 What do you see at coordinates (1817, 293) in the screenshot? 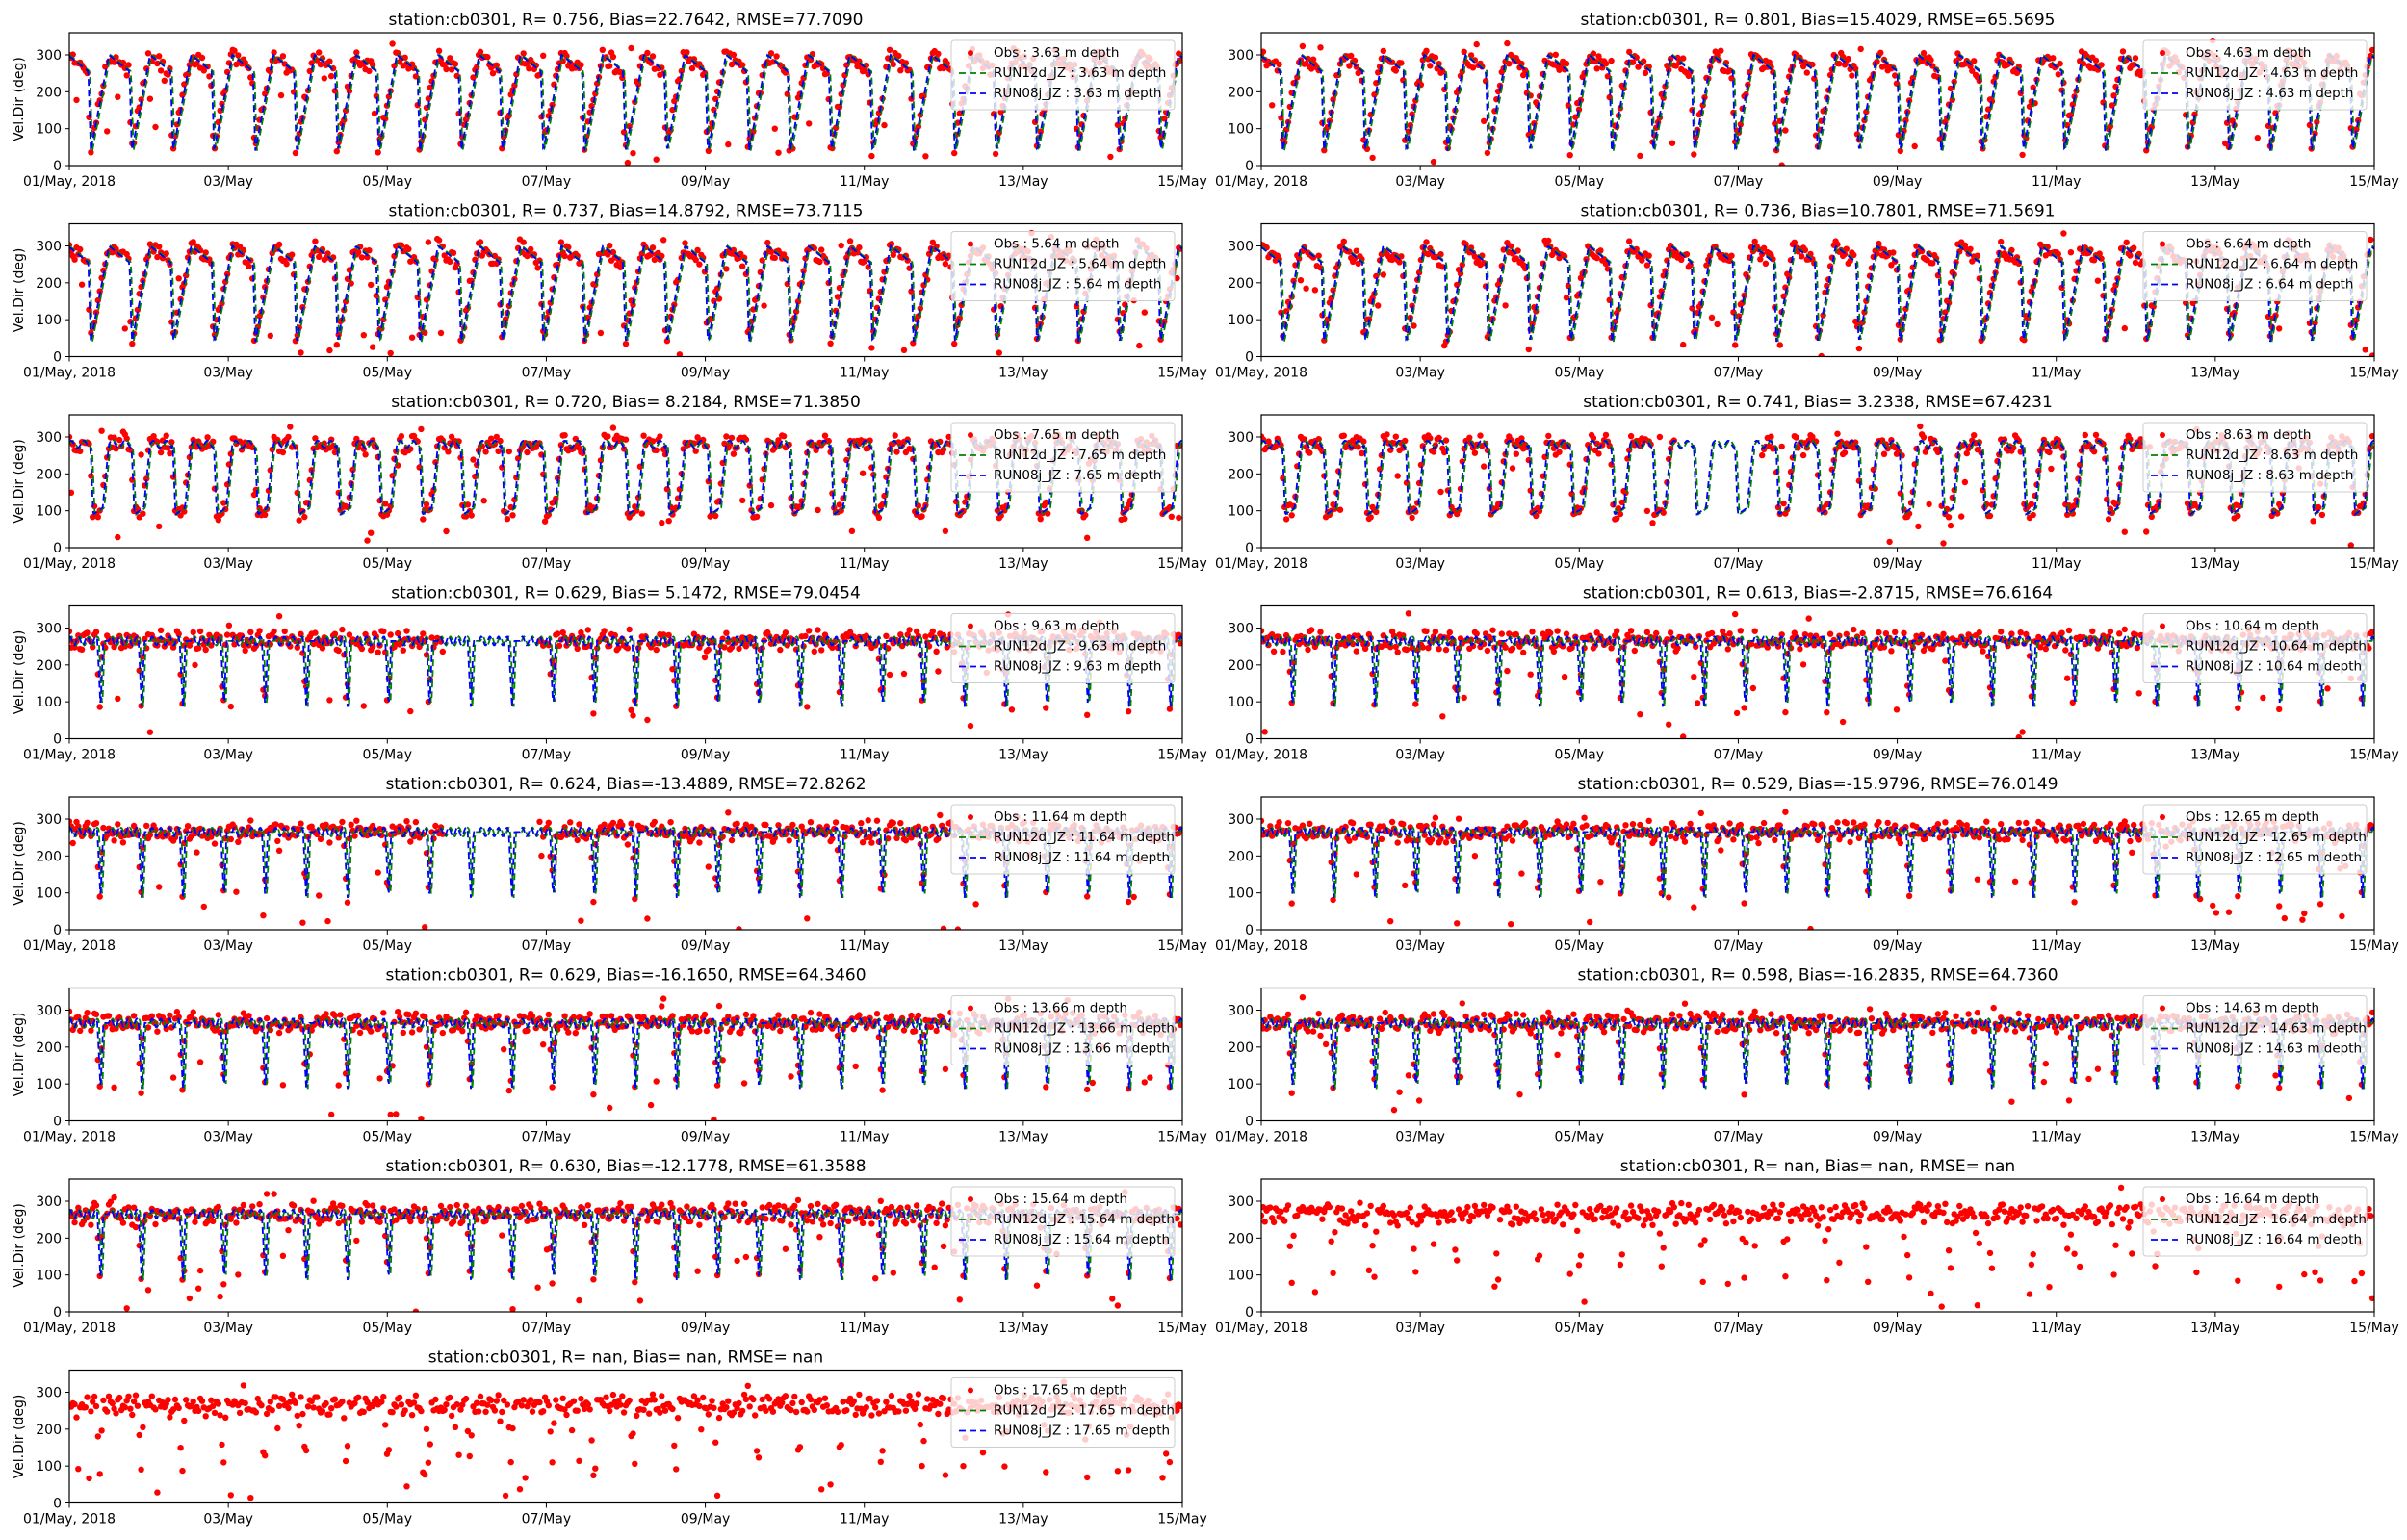
I see `run12d-line` at bounding box center [1817, 293].